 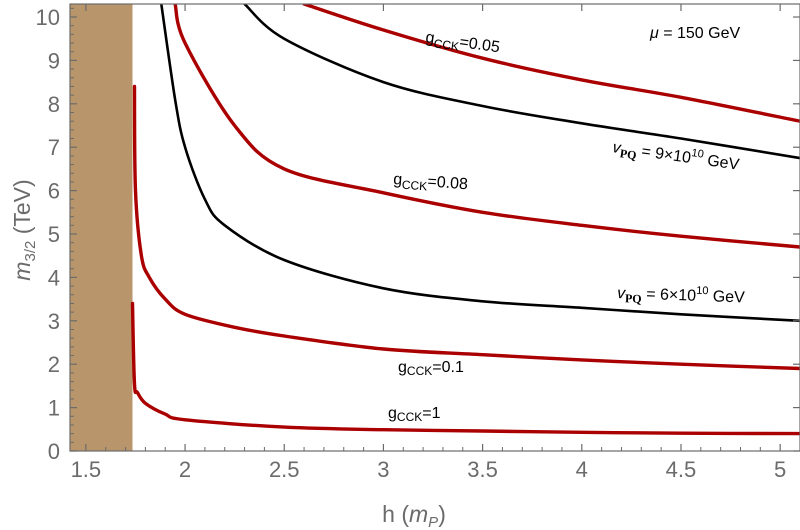 I want to click on y-tick-label: 10, so click(x=48, y=17).